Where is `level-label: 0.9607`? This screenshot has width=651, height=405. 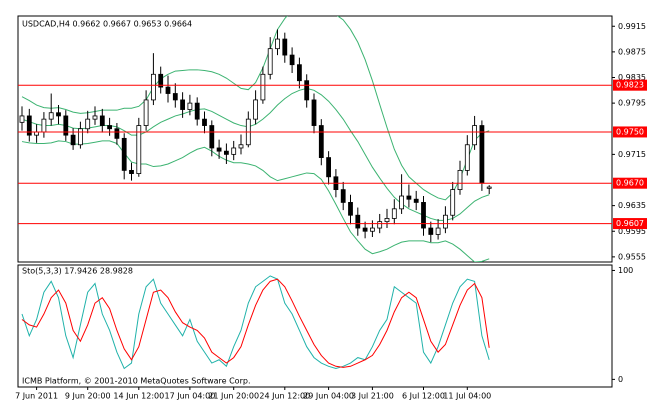 level-label: 0.9607 is located at coordinates (630, 223).